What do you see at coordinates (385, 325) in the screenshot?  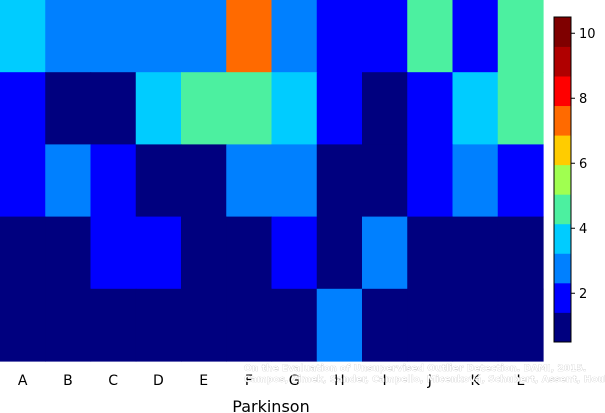 I see `heatmap-cell-I-row5` at bounding box center [385, 325].